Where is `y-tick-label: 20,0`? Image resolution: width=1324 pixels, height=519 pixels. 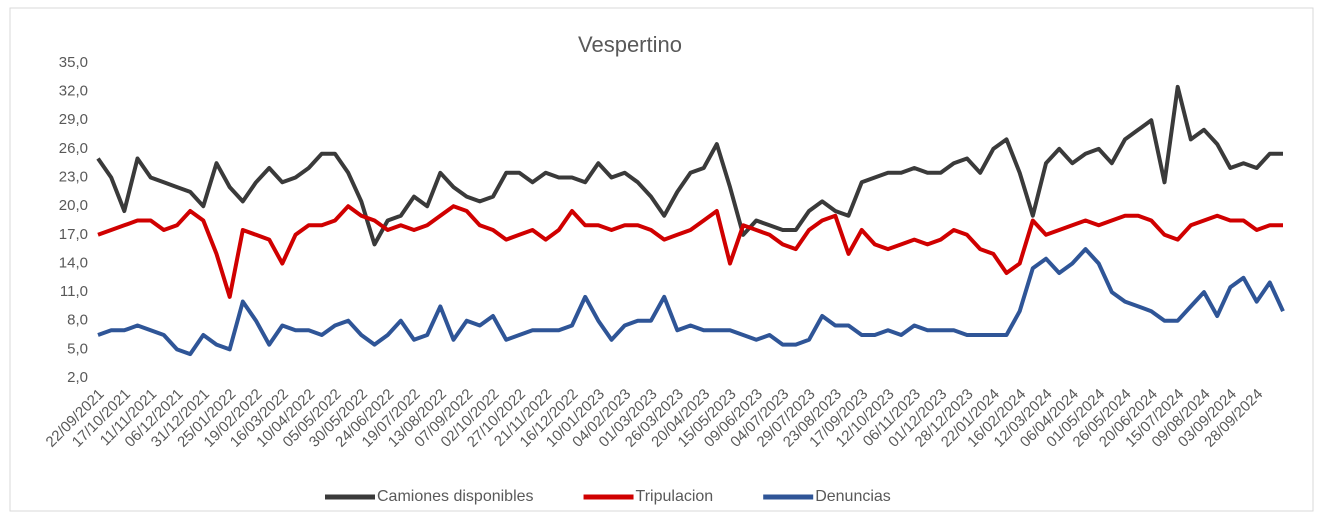
y-tick-label: 20,0 is located at coordinates (73, 205).